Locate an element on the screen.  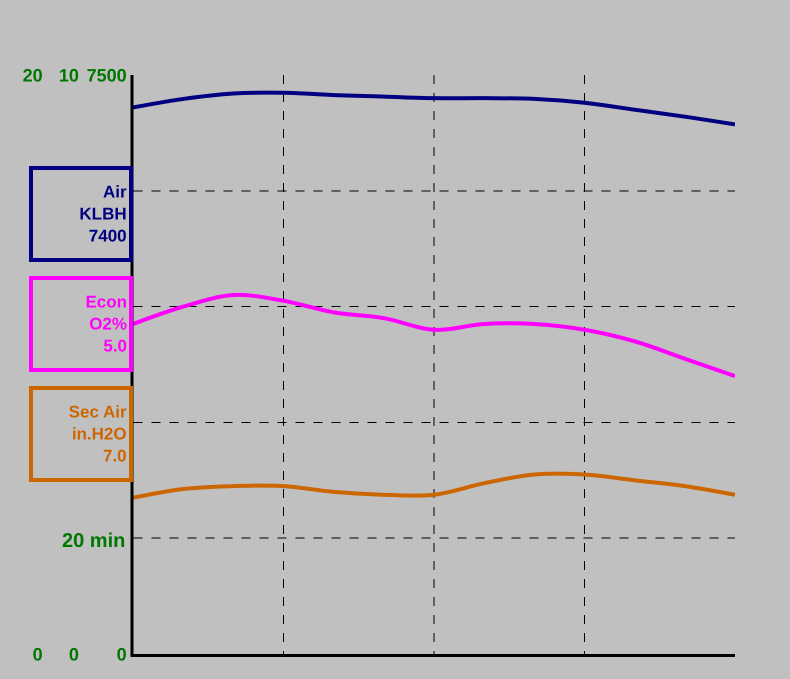
y2-tick-label: 0 is located at coordinates (73, 654).